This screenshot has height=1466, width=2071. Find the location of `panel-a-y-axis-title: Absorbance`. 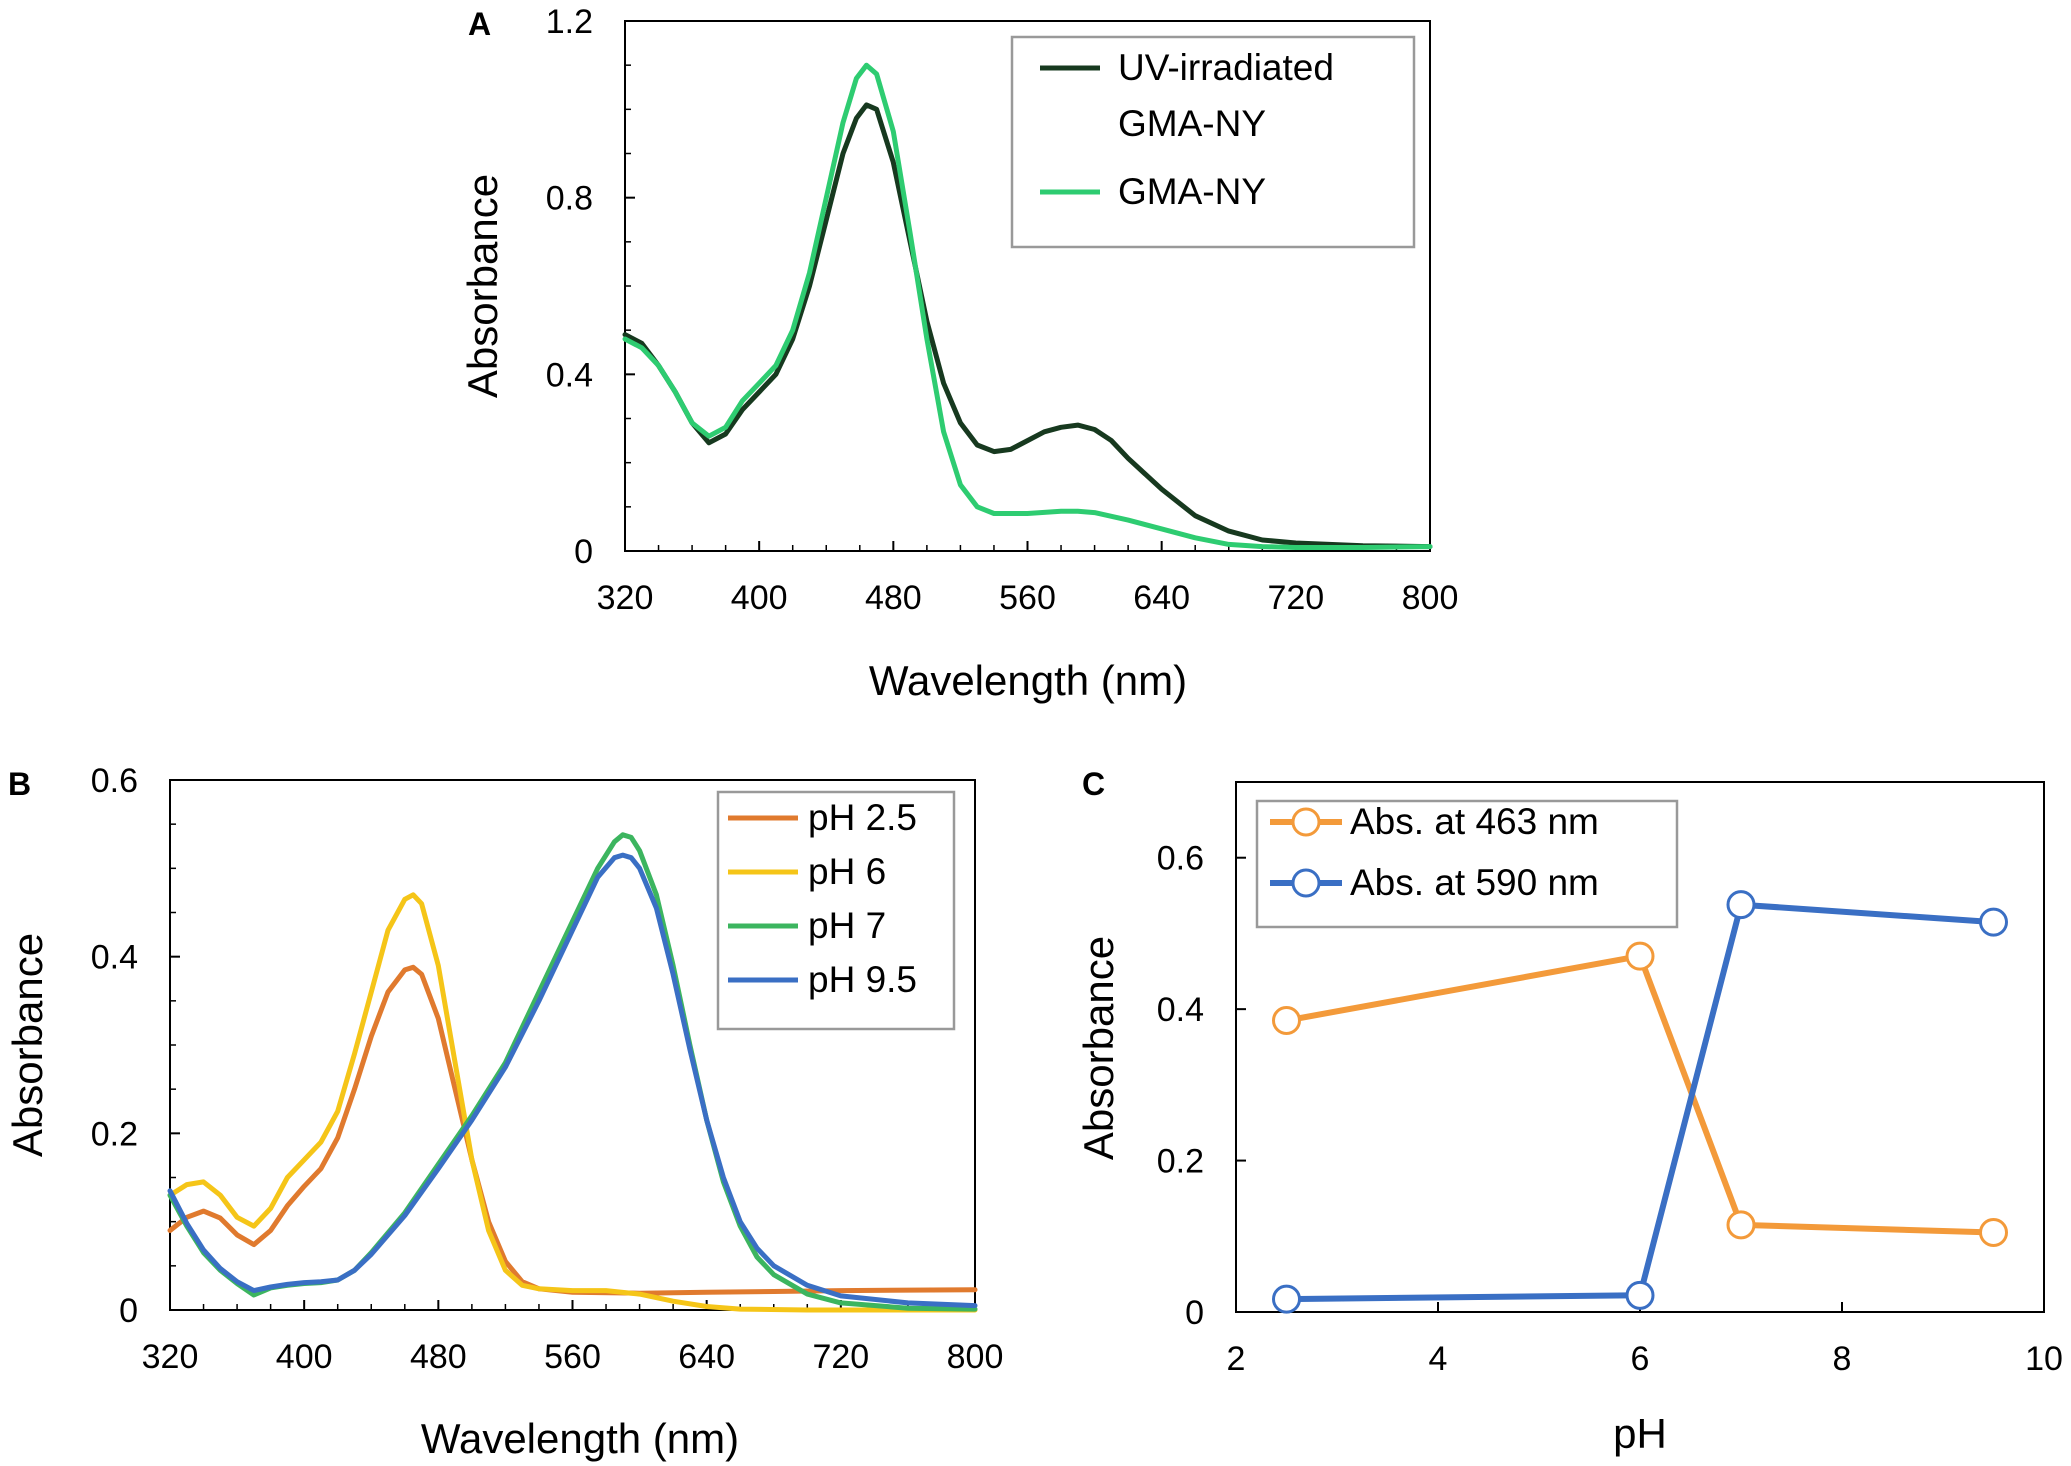

panel-a-y-axis-title: Absorbance is located at coordinates (482, 286).